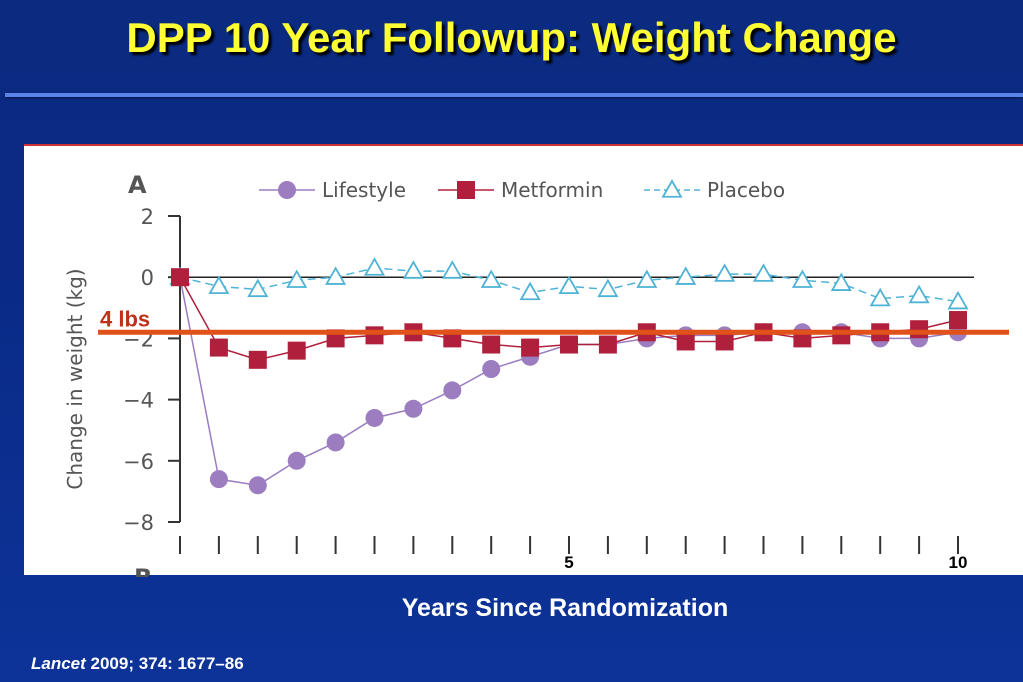  I want to click on series-placebo, so click(569, 283).